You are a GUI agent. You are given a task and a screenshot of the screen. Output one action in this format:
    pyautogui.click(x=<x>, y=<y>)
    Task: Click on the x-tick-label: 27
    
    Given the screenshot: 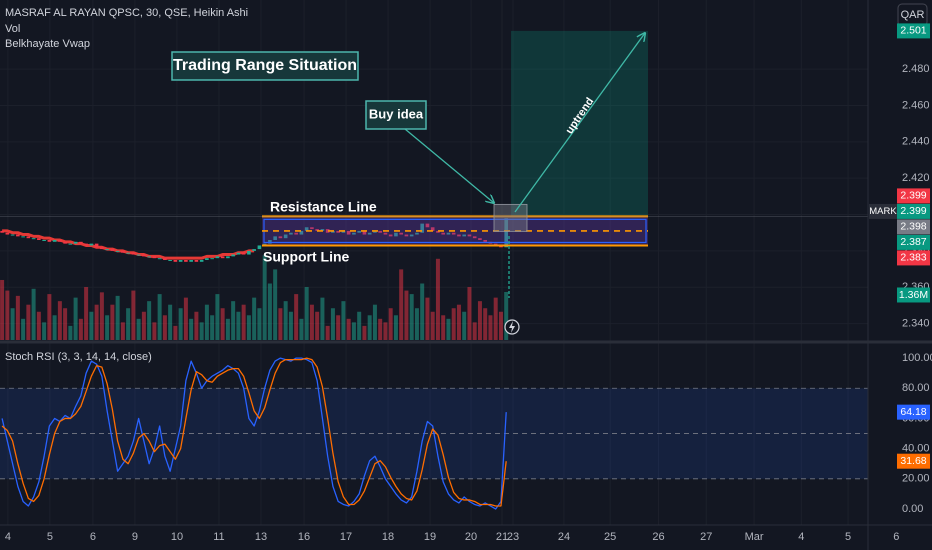 What is the action you would take?
    pyautogui.click(x=706, y=537)
    